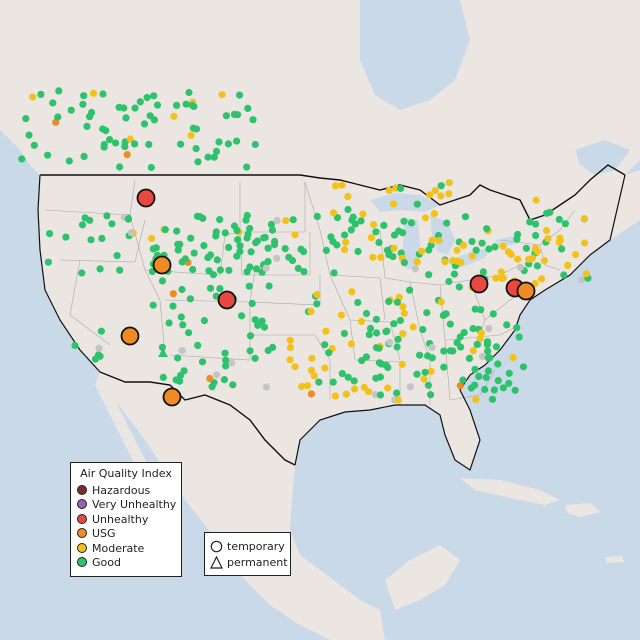 This screenshot has width=640, height=640. What do you see at coordinates (82, 533) in the screenshot?
I see `usg-swatch-icon` at bounding box center [82, 533].